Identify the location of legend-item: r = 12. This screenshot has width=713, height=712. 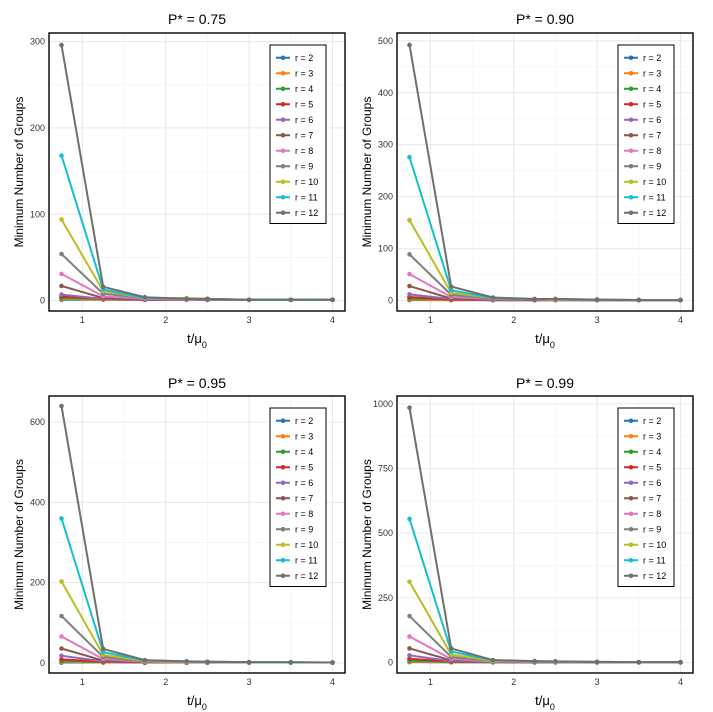
(645, 213).